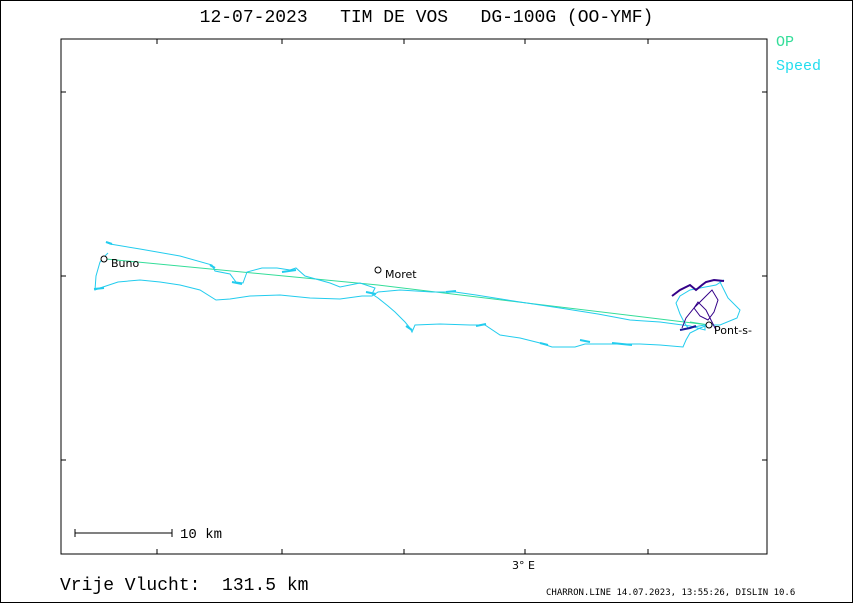  Describe the element at coordinates (567, 18) in the screenshot. I see `glider-id: DG-100G (OO-YMF)` at that location.